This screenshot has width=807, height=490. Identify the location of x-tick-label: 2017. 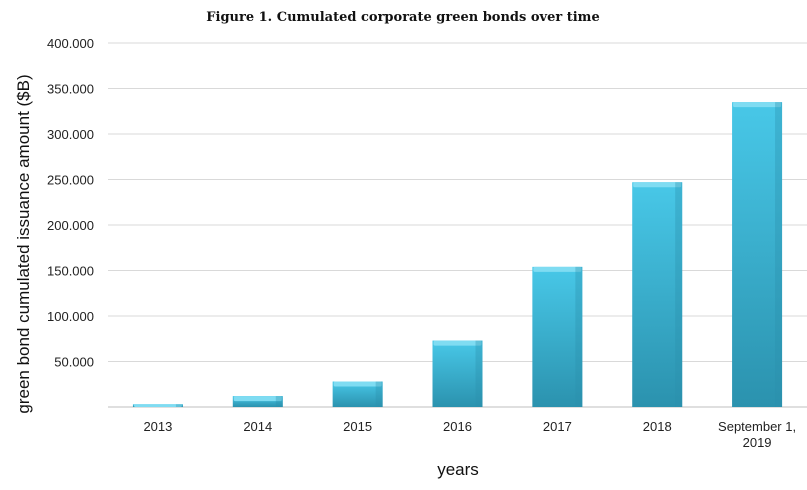
(557, 426).